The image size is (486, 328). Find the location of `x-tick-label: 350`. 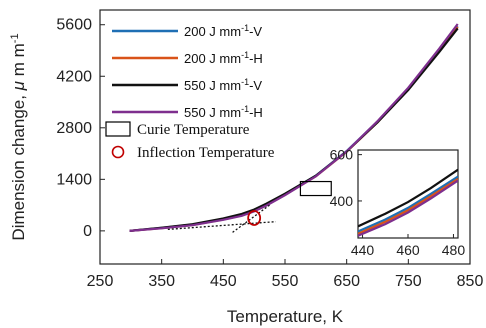

x-tick-label: 350 is located at coordinates (161, 281).